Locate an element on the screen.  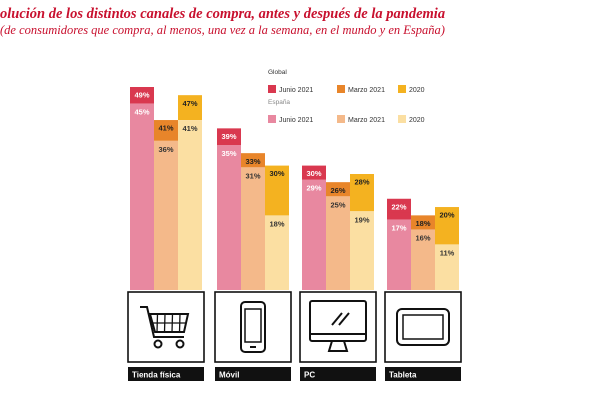
data-label-espana: 41% is located at coordinates (189, 128).